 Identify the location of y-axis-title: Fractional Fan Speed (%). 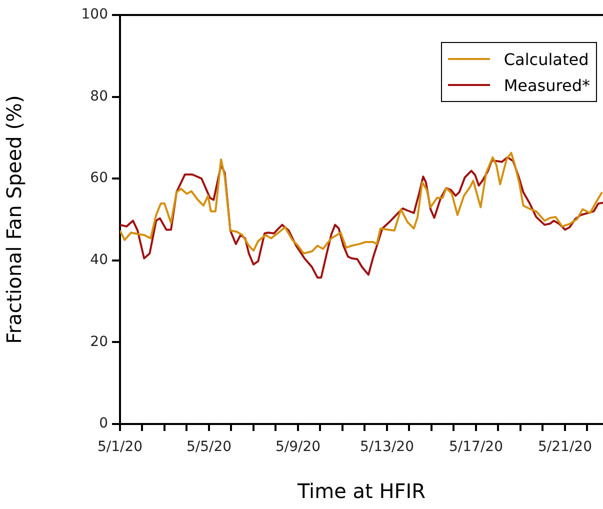
(14, 219).